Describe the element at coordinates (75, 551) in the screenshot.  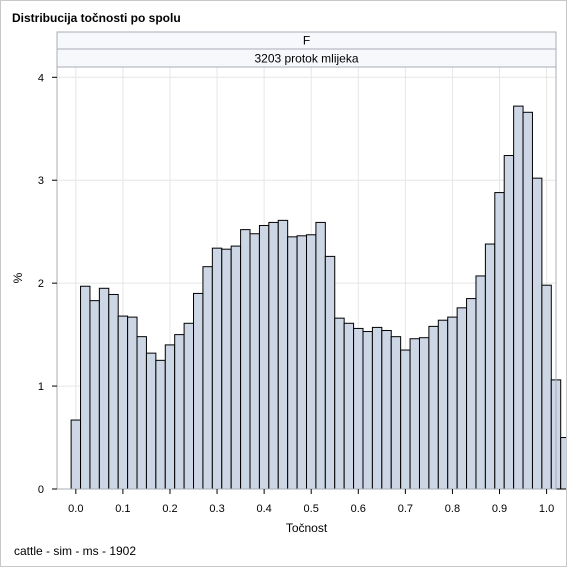
I see `footnote: cattle - sim - ms - 1902` at that location.